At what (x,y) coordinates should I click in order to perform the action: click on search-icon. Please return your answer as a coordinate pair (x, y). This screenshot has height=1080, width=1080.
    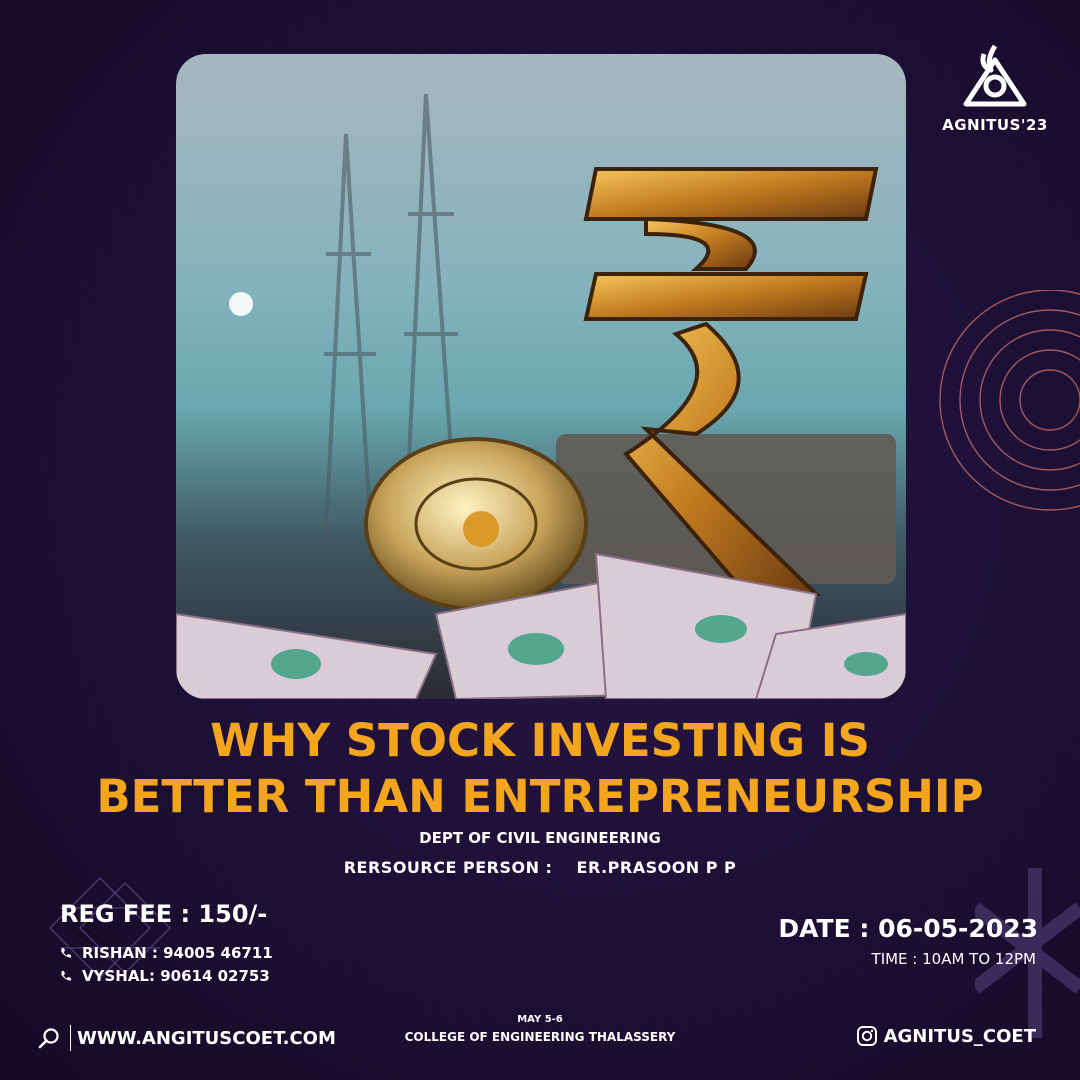
    Looking at the image, I should click on (48, 1038).